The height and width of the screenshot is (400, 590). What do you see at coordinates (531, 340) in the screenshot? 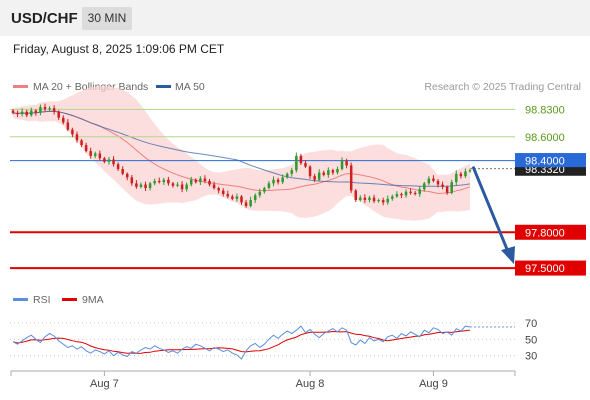
I see `rsi-tick-label: 50` at bounding box center [531, 340].